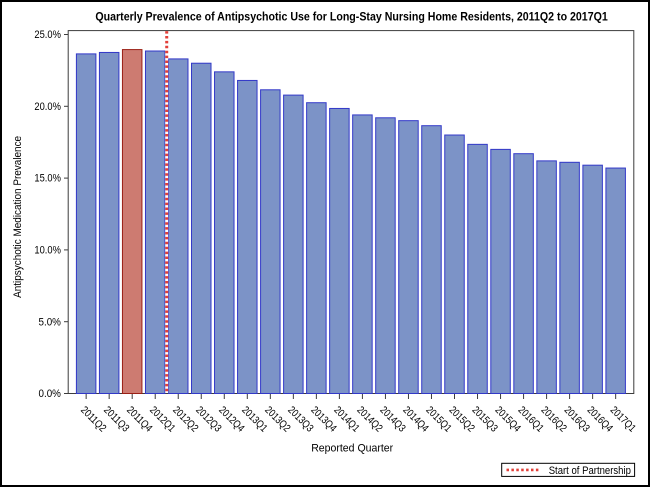 Image resolution: width=650 pixels, height=487 pixels. I want to click on svg-text: 20.0%, so click(47, 107).